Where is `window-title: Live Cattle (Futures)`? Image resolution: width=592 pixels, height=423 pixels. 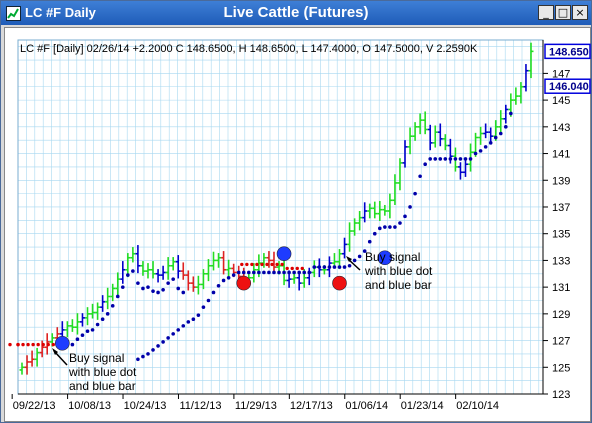 window-title: Live Cattle (Futures) is located at coordinates (296, 12).